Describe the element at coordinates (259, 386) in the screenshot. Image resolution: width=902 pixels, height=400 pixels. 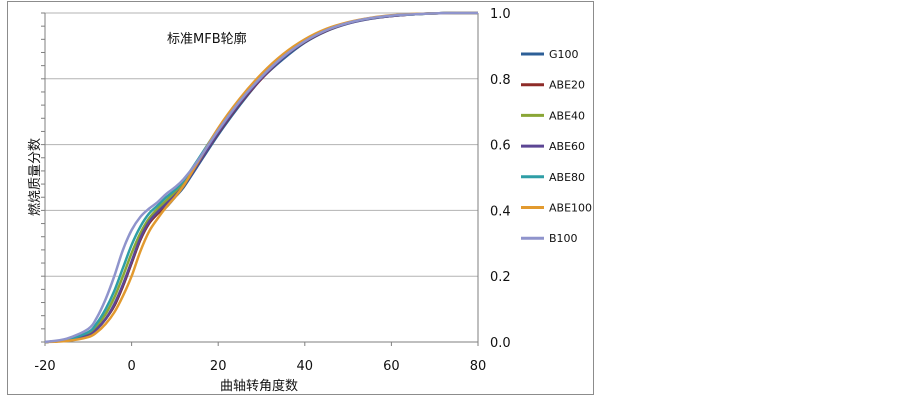
I see `x-axis-title: 曲轴转角度数` at that location.